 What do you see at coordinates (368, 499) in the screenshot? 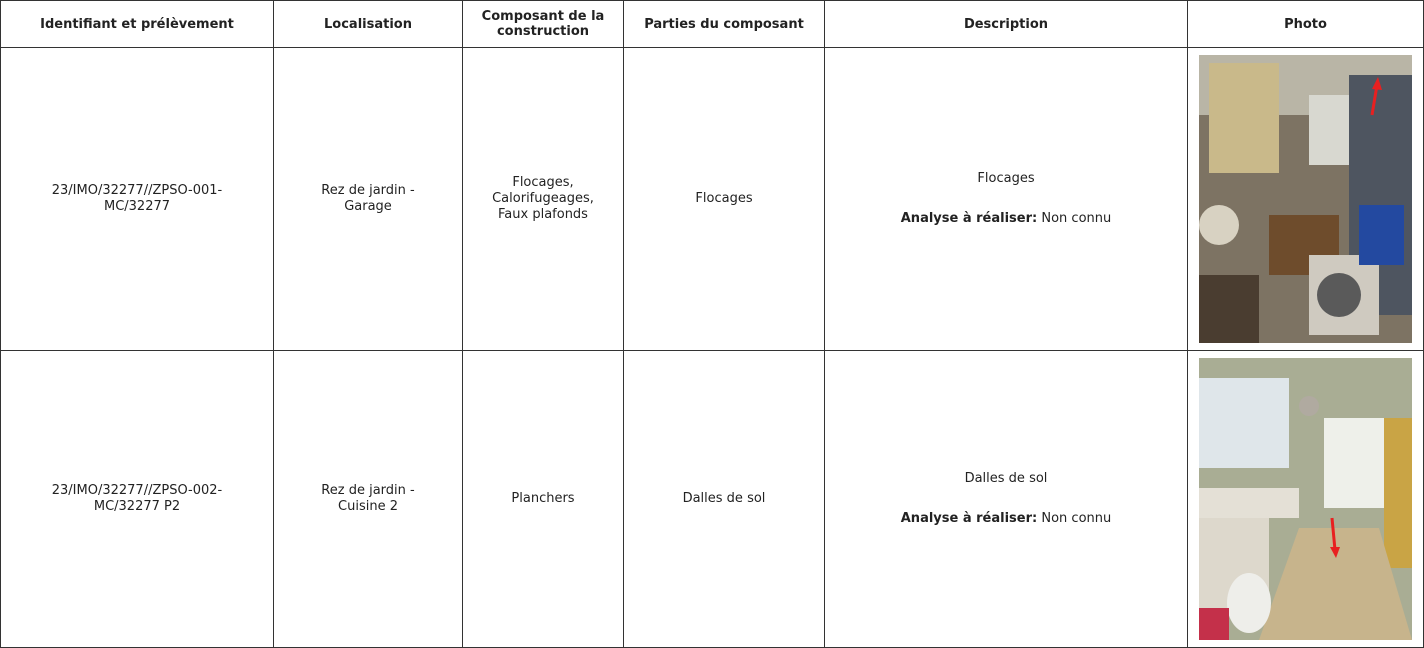
I see `cell: Rez de jardin - Cuisine 2` at bounding box center [368, 499].